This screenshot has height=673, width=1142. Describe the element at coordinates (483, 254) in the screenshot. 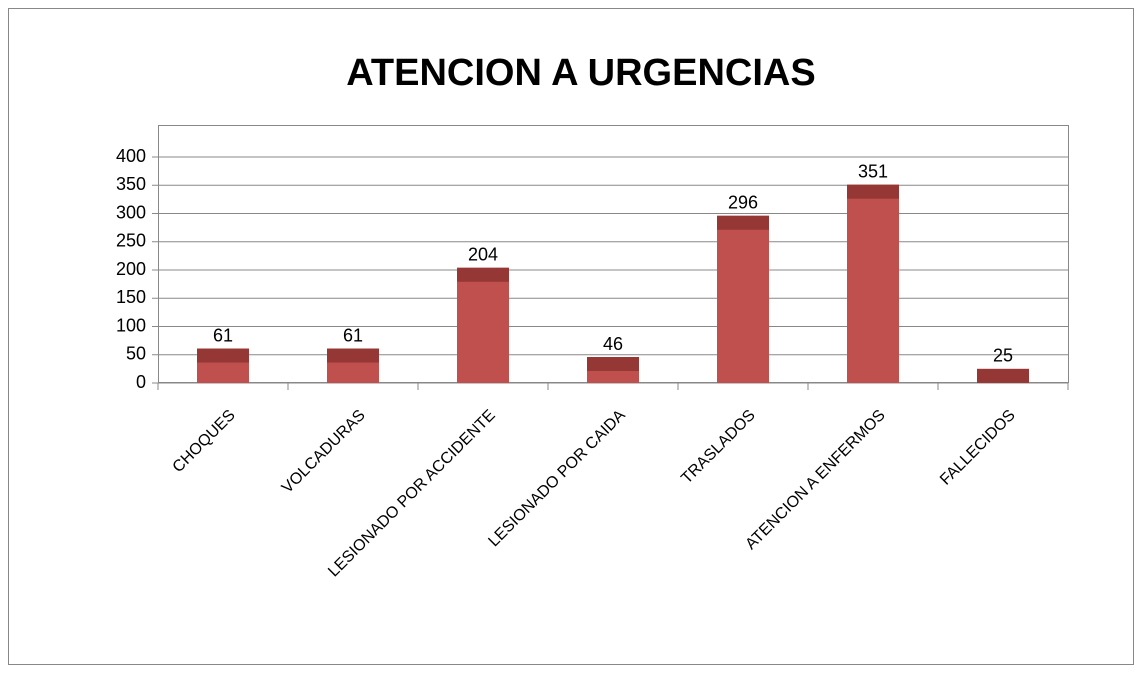

I see `value-label: 204` at that location.